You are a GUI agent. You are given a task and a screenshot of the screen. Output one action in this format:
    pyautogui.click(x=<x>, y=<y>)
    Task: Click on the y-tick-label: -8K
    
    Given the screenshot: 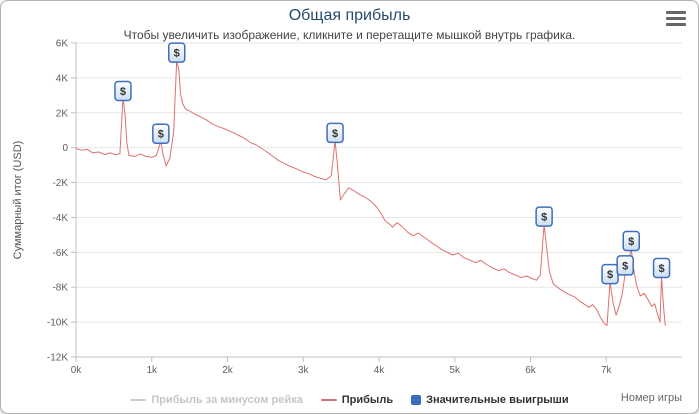 What is the action you would take?
    pyautogui.click(x=60, y=288)
    